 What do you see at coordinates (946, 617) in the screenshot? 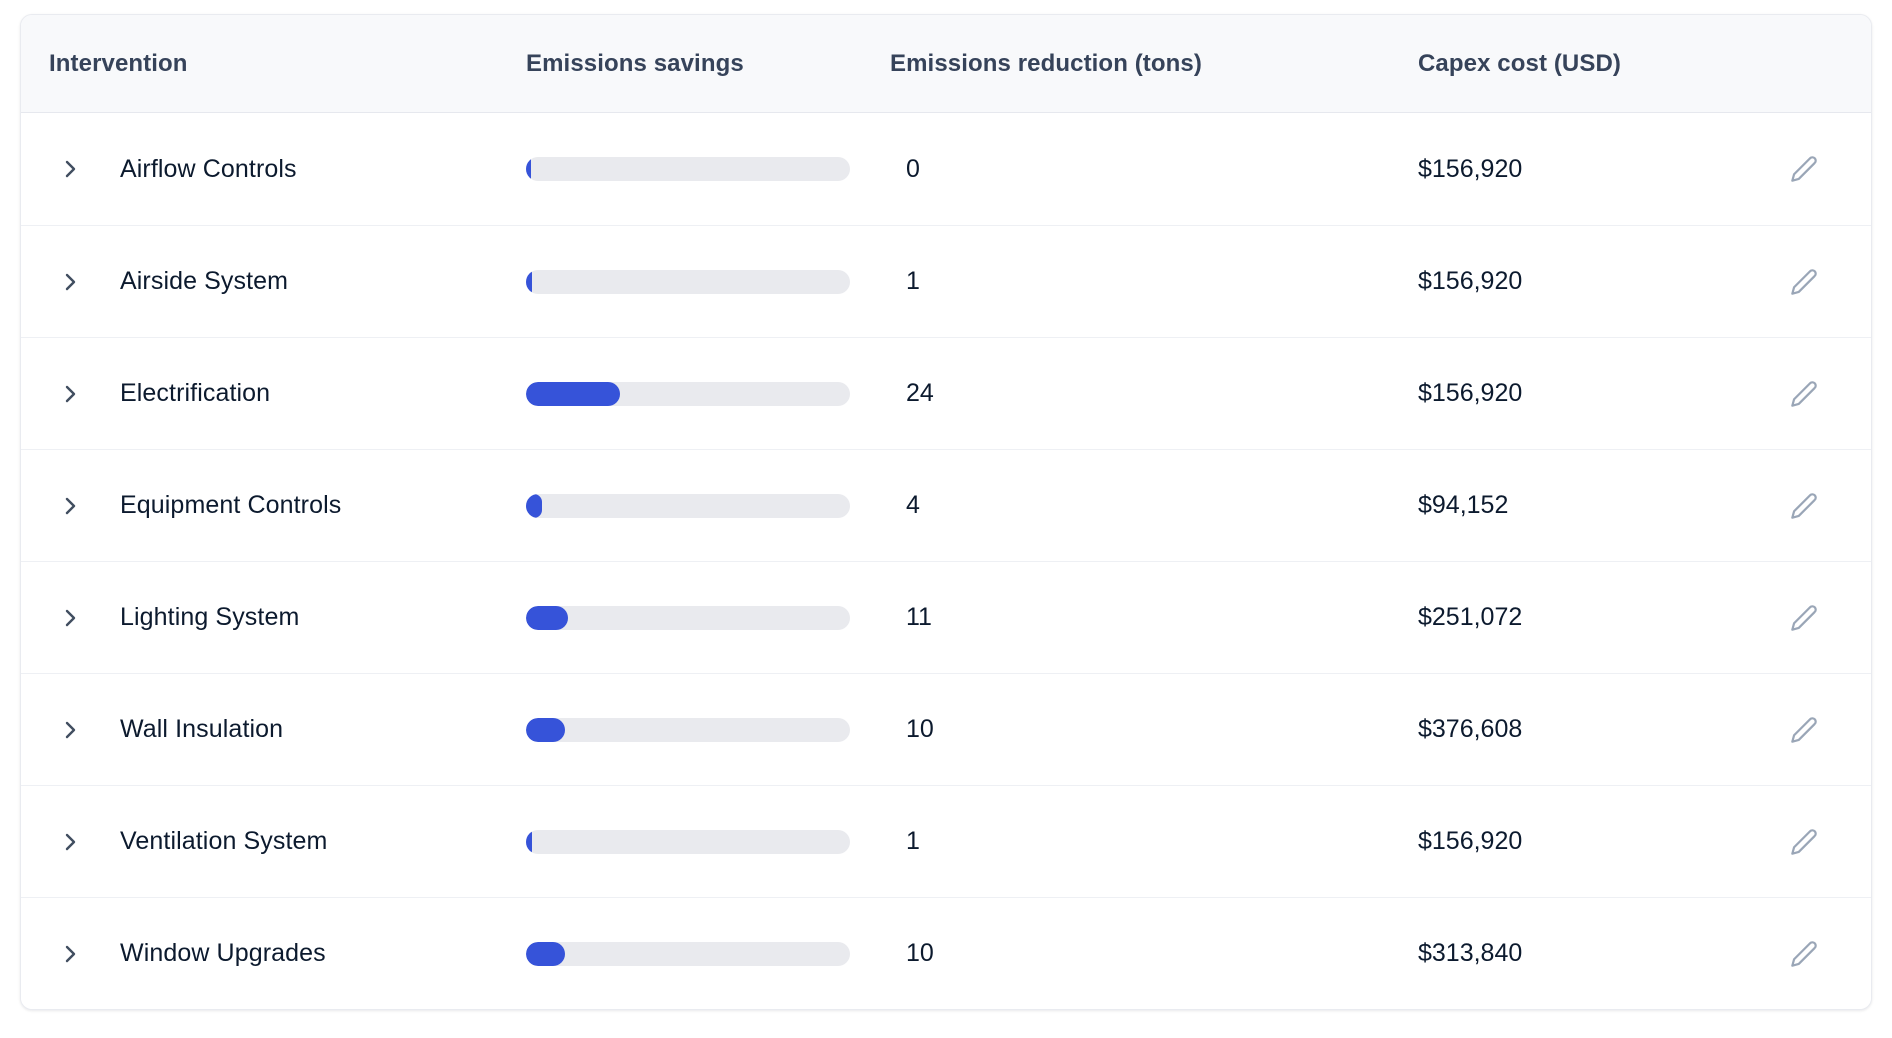
I see `table-row: Lighting System 11 $251,072` at bounding box center [946, 617].